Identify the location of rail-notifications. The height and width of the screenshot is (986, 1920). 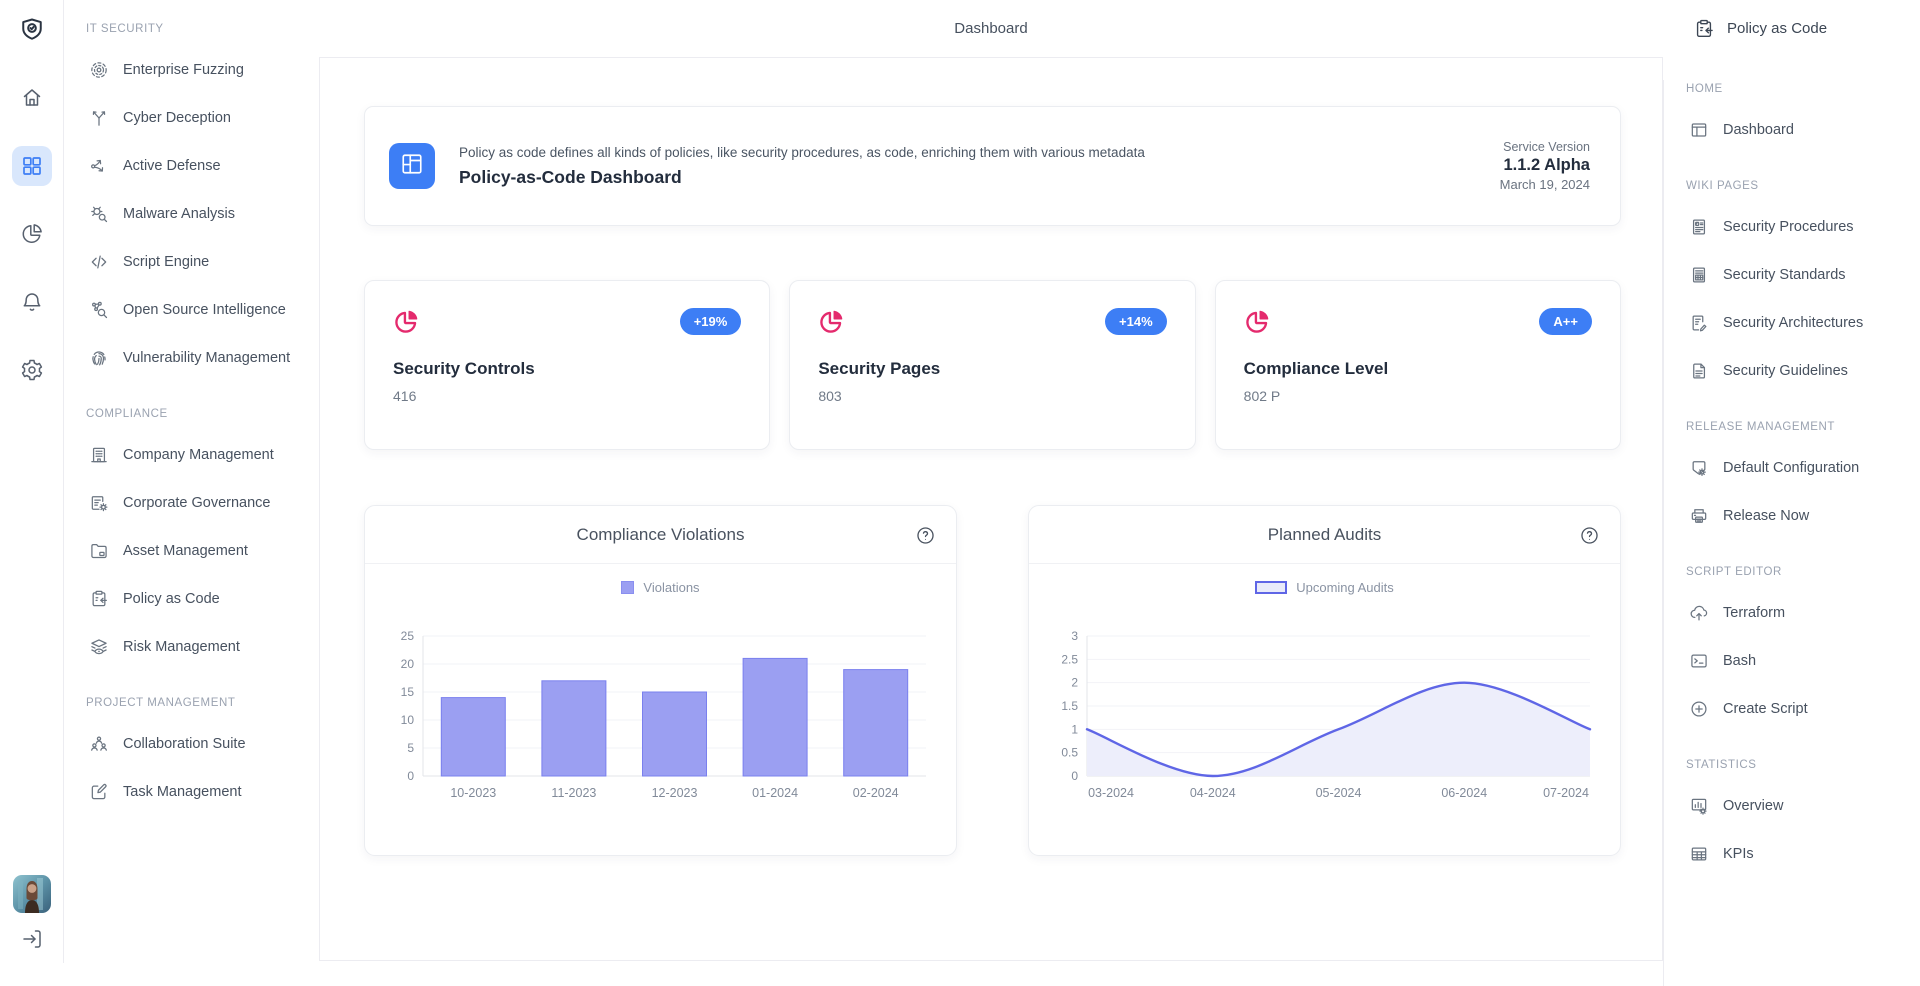
(32, 302).